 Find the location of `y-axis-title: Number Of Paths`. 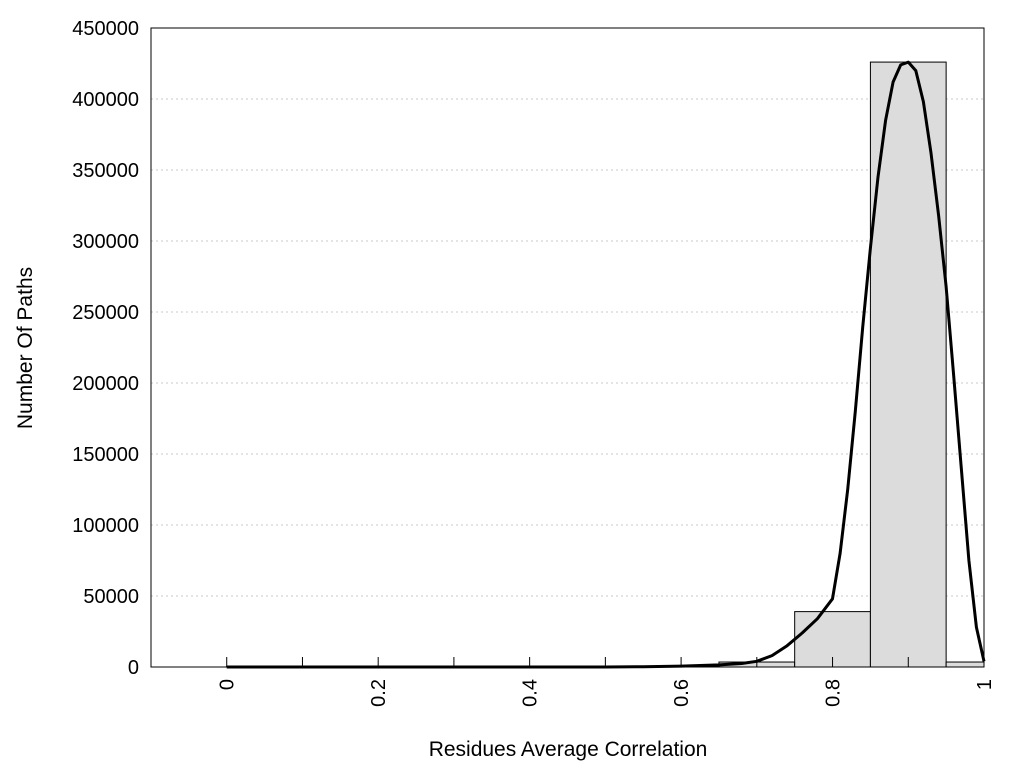

y-axis-title: Number Of Paths is located at coordinates (25, 348).